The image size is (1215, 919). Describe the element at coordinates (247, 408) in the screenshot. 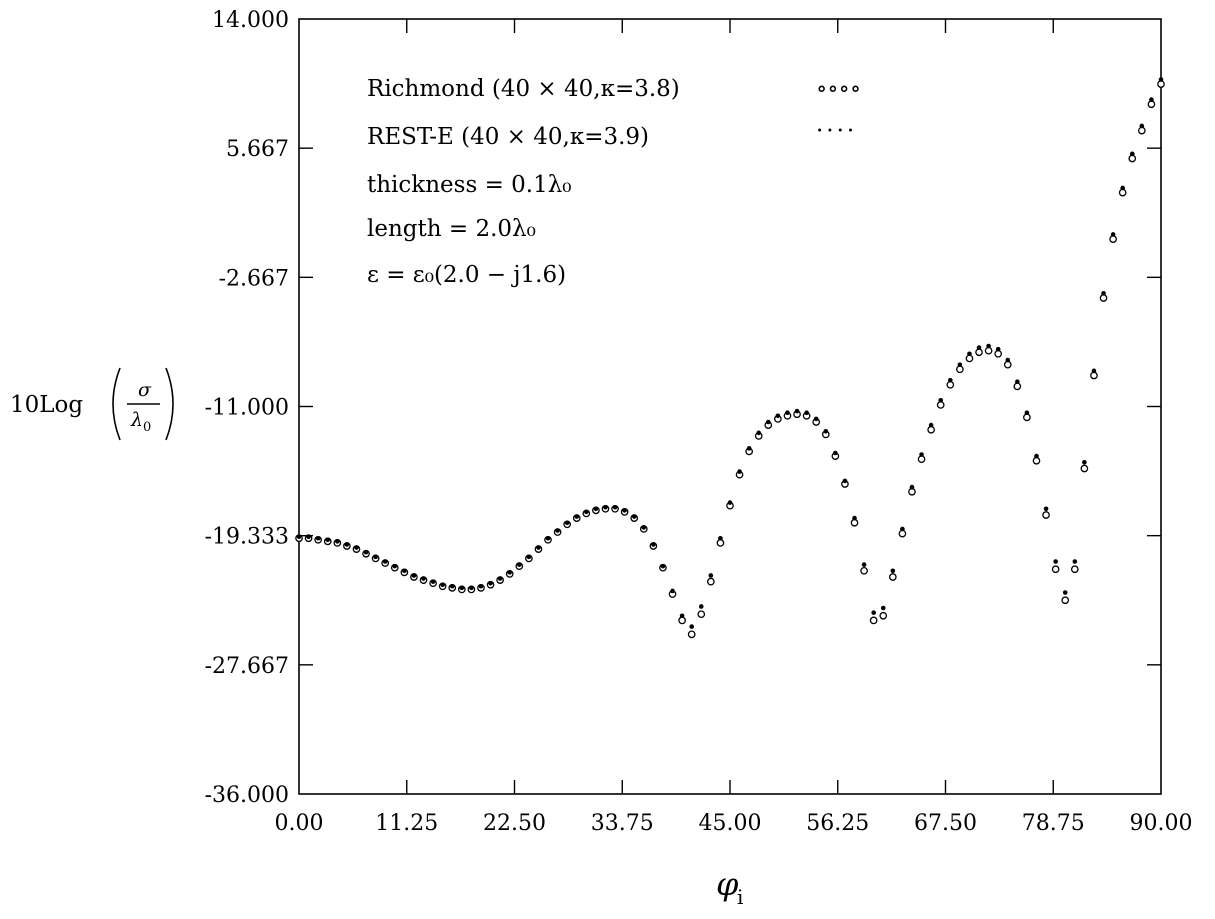

I see `y-tick-label: -11.000` at that location.